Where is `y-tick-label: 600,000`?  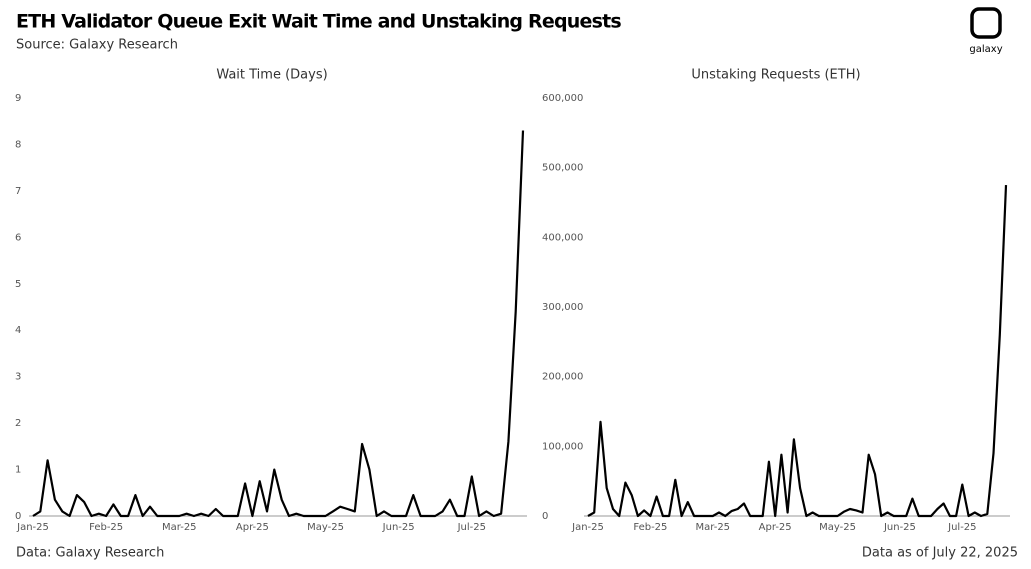
y-tick-label: 600,000 is located at coordinates (562, 98).